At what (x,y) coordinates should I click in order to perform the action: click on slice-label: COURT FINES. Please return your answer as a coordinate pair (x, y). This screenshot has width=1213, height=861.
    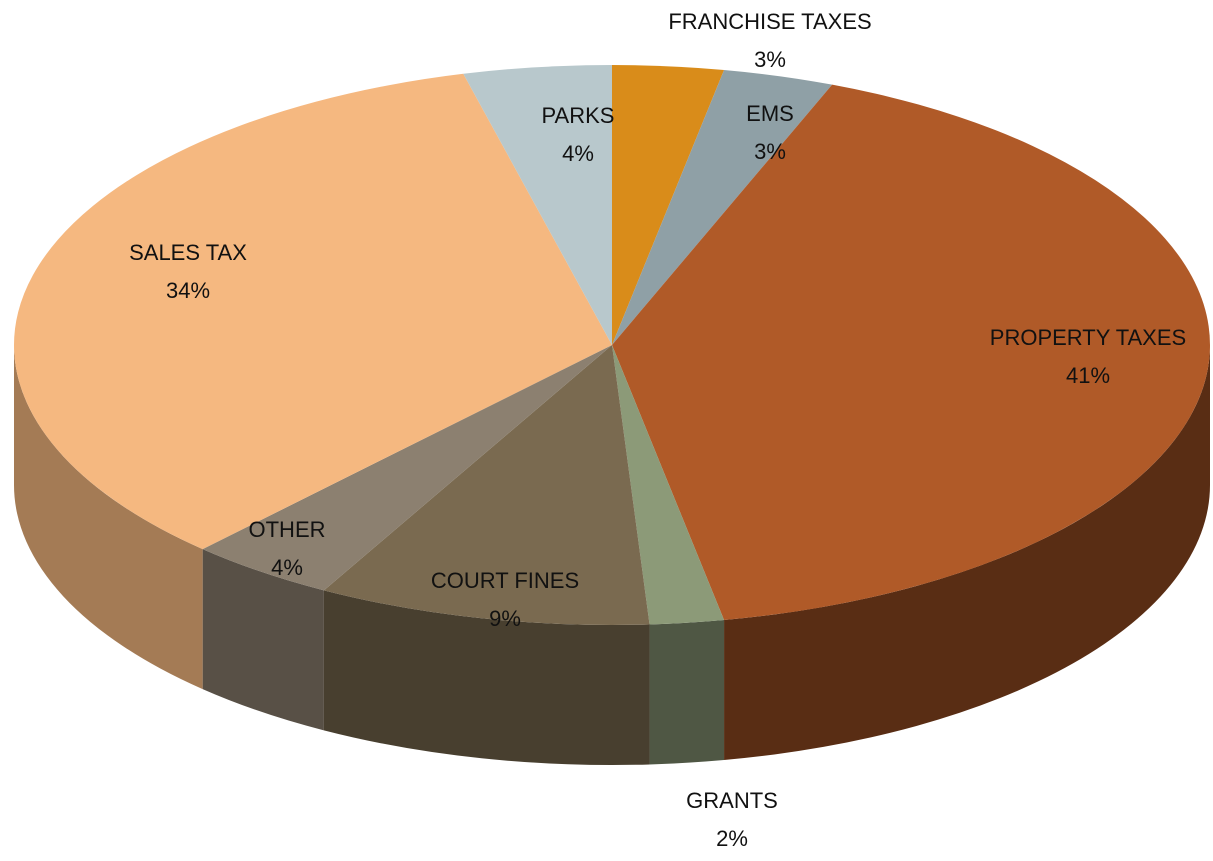
    Looking at the image, I should click on (505, 580).